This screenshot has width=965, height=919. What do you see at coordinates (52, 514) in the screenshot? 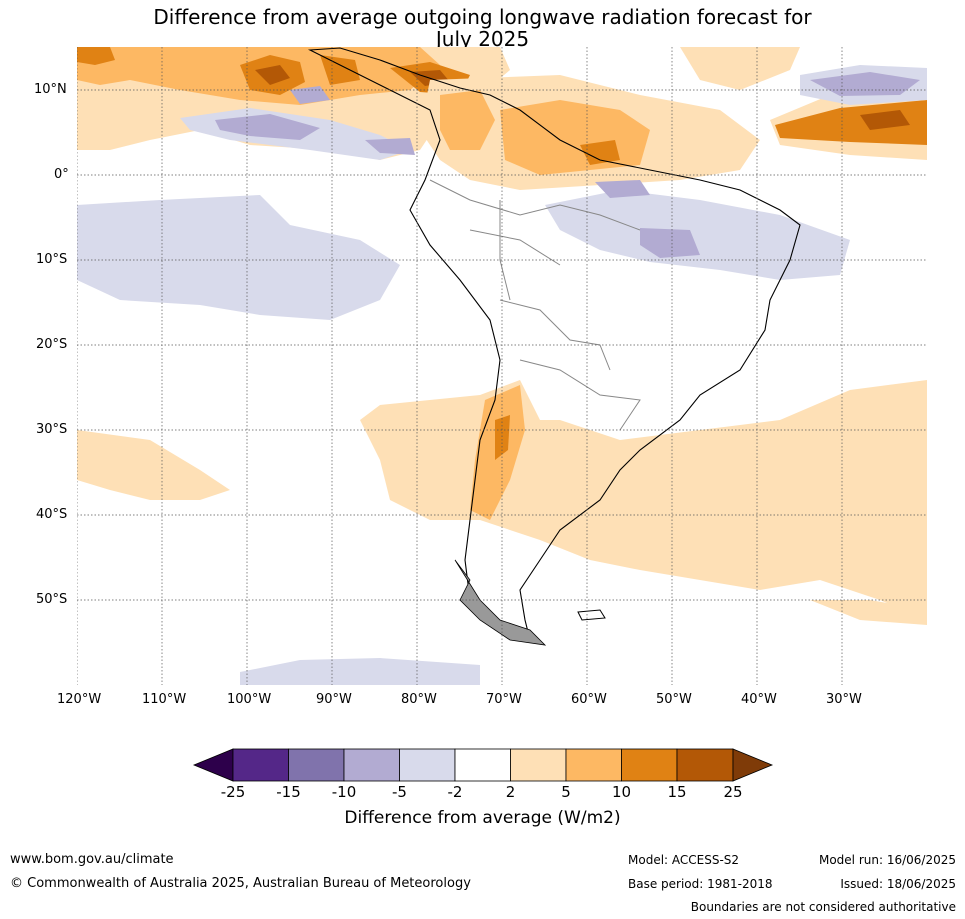
I see `lat-label: 40°S` at bounding box center [52, 514].